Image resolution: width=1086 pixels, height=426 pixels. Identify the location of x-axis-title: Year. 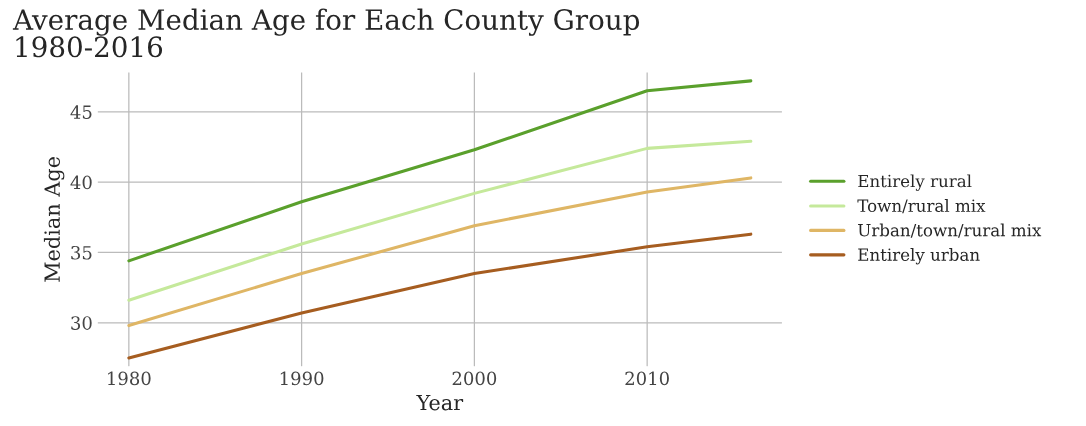
(440, 402).